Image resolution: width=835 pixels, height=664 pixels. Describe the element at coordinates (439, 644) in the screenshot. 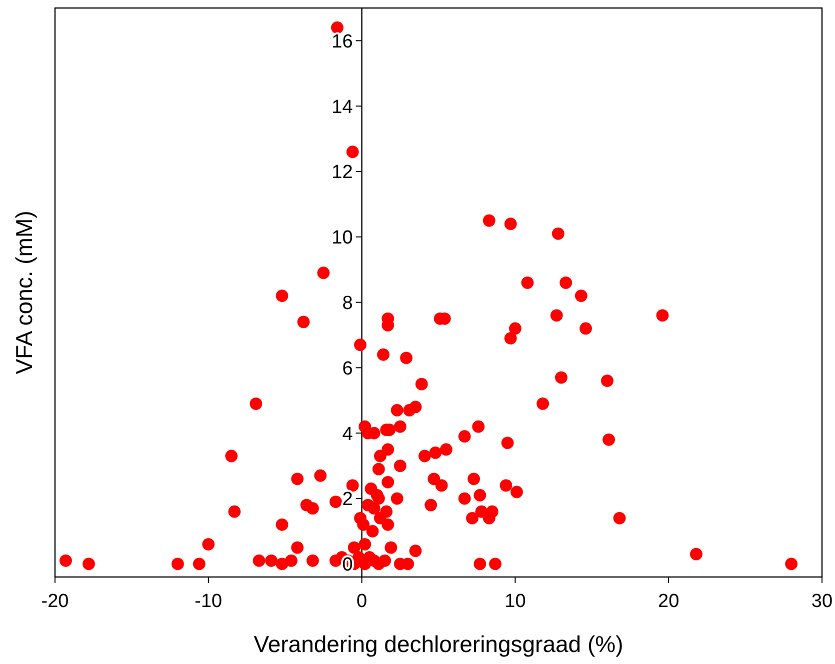

I see `x-axis-title: Verandering dechloreringsgraad (%)` at that location.